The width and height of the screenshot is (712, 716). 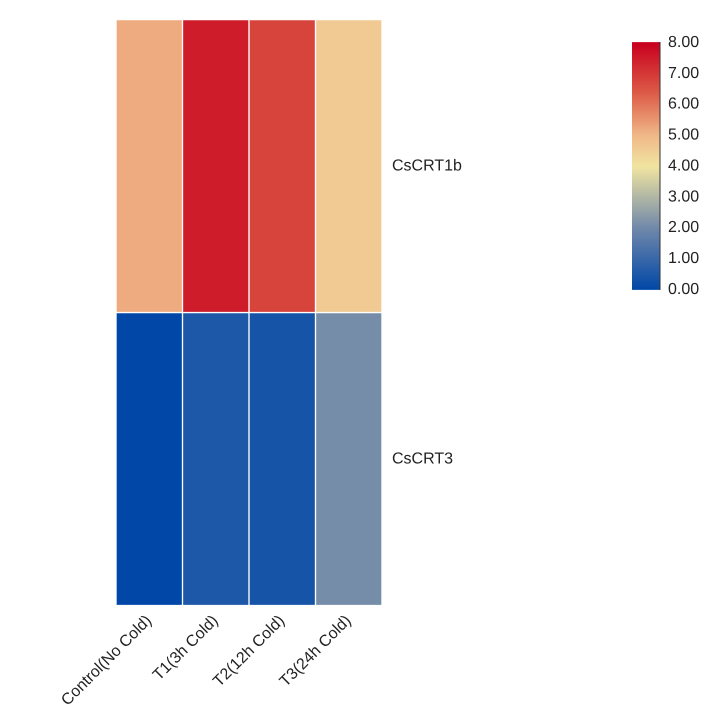 What do you see at coordinates (427, 165) in the screenshot?
I see `y-tick-label: CsCRT1b` at bounding box center [427, 165].